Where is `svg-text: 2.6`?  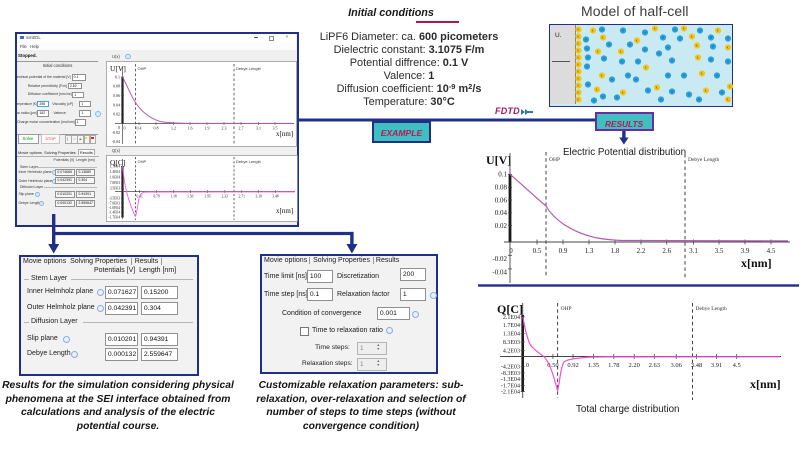 svg-text: 2.6 is located at coordinates (666, 251).